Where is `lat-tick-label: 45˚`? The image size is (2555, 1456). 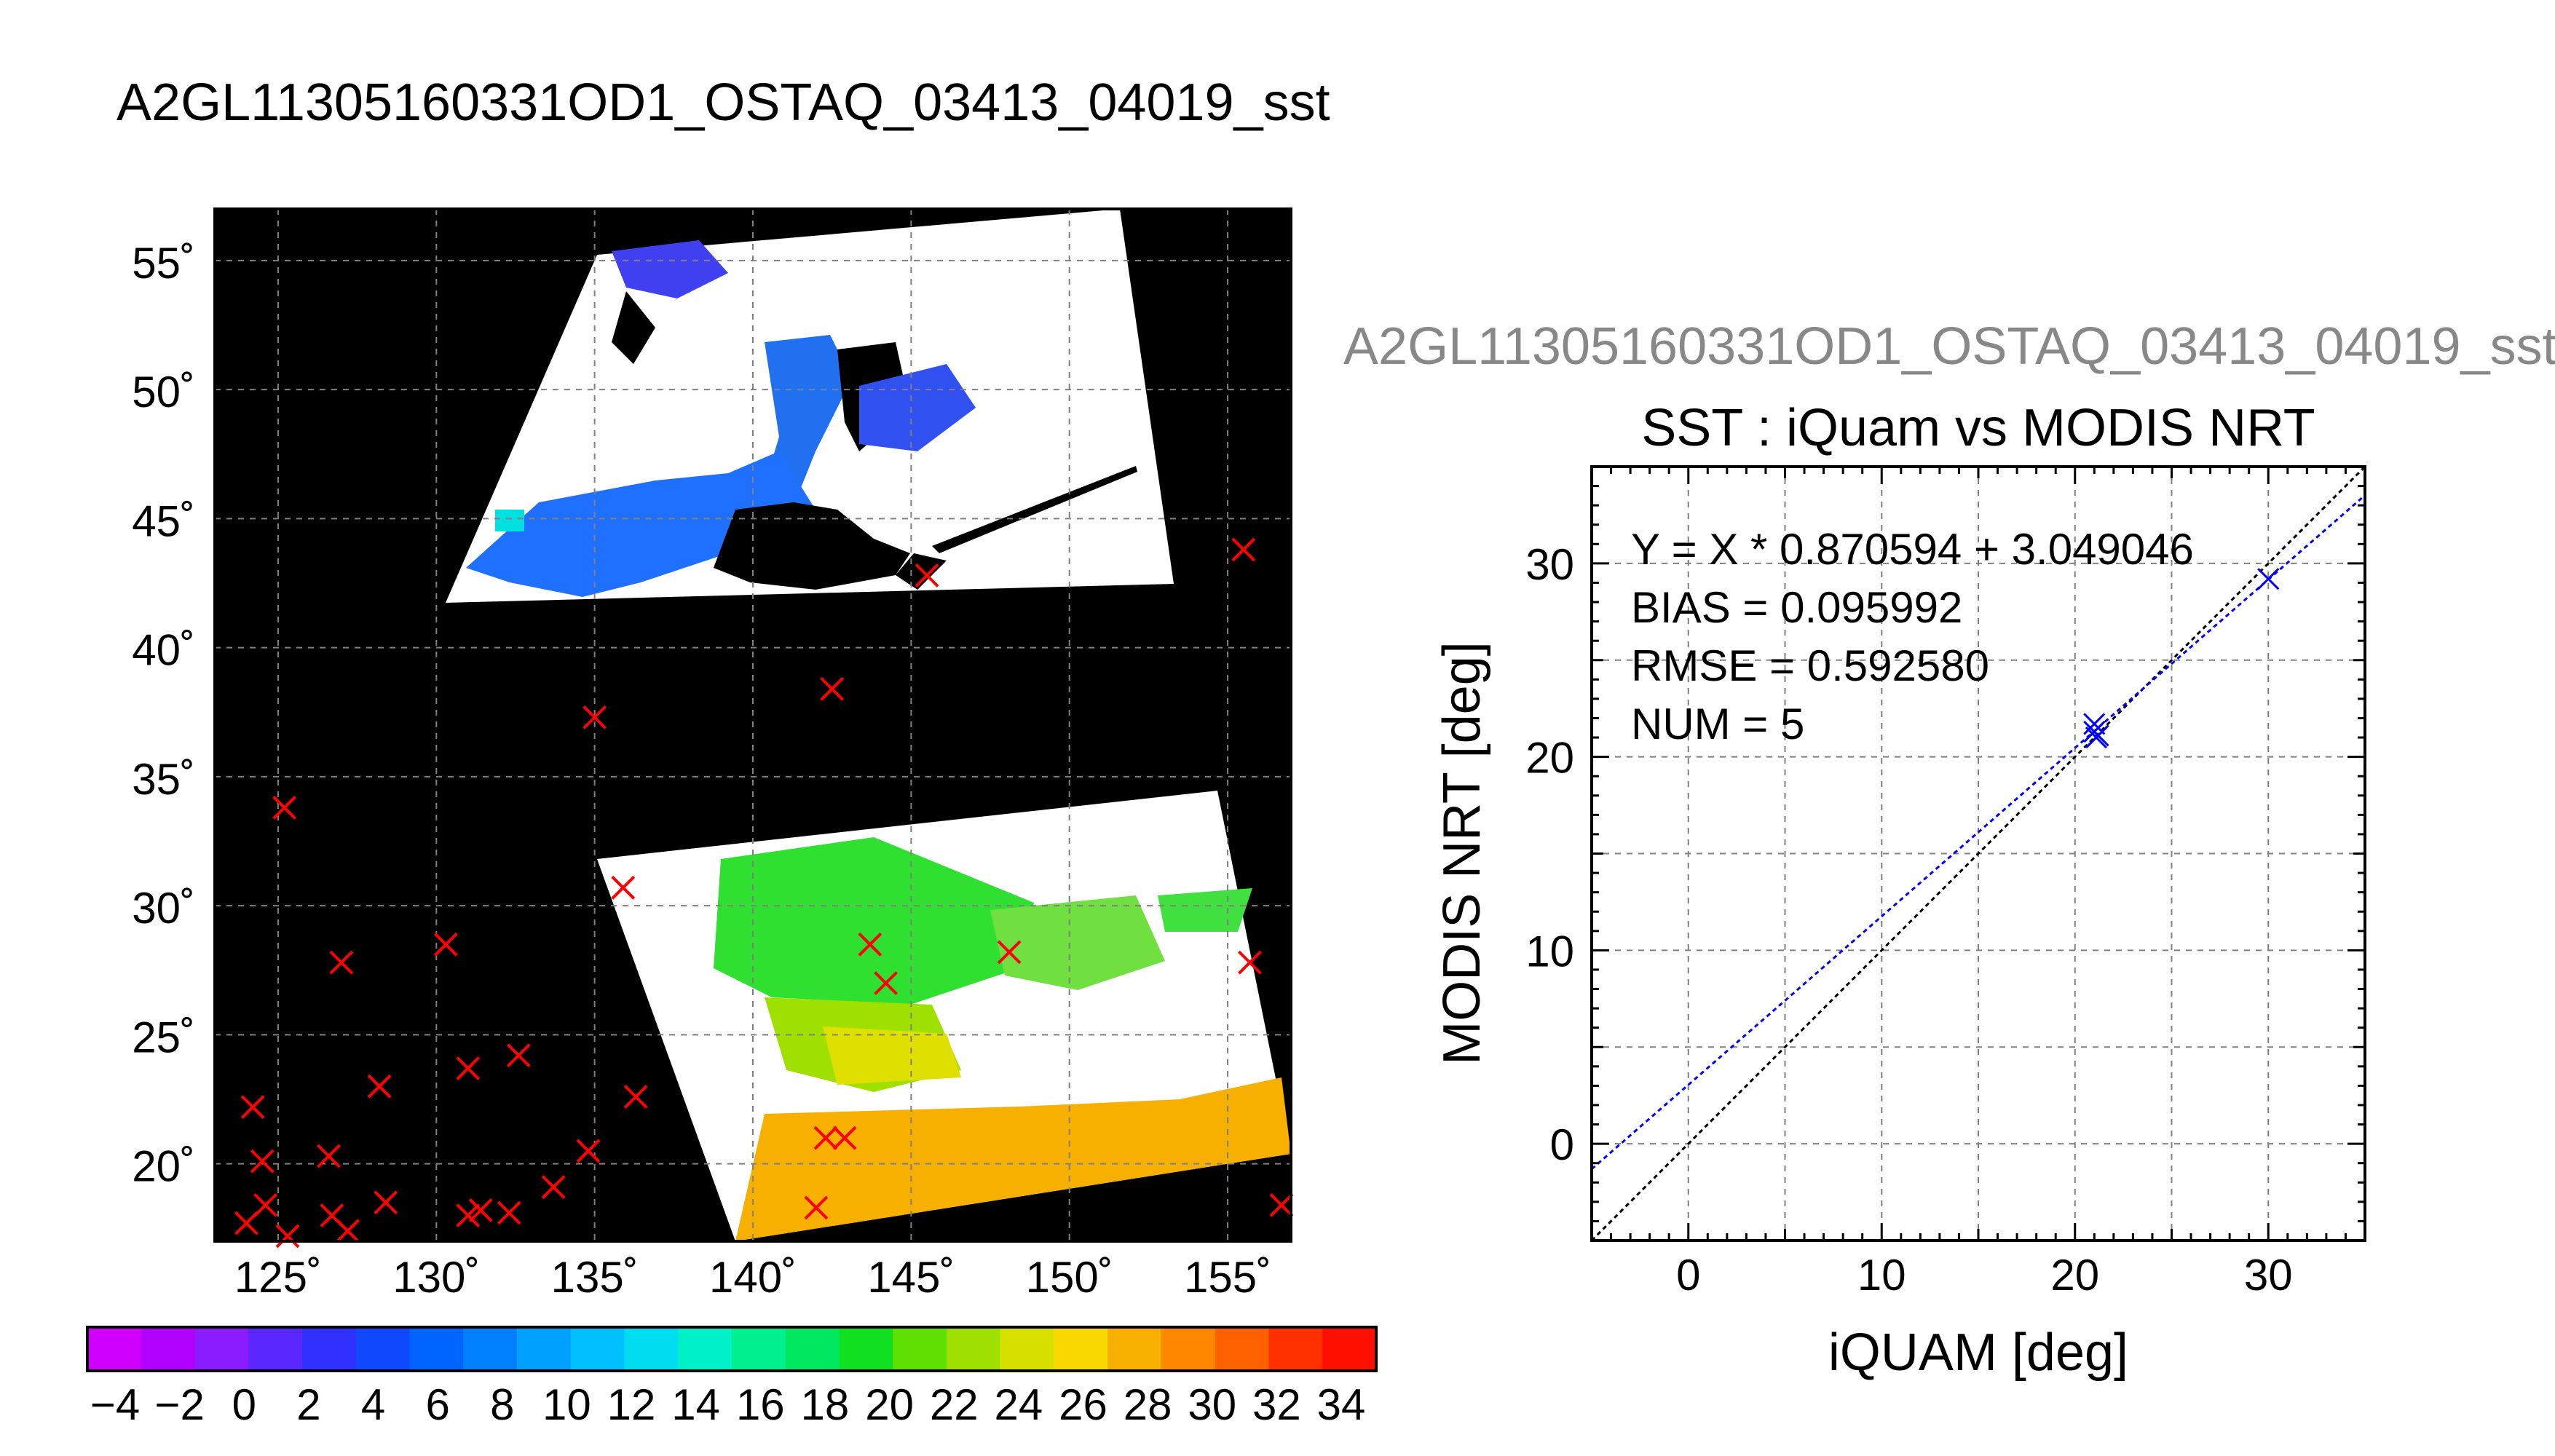 lat-tick-label: 45˚ is located at coordinates (163, 520).